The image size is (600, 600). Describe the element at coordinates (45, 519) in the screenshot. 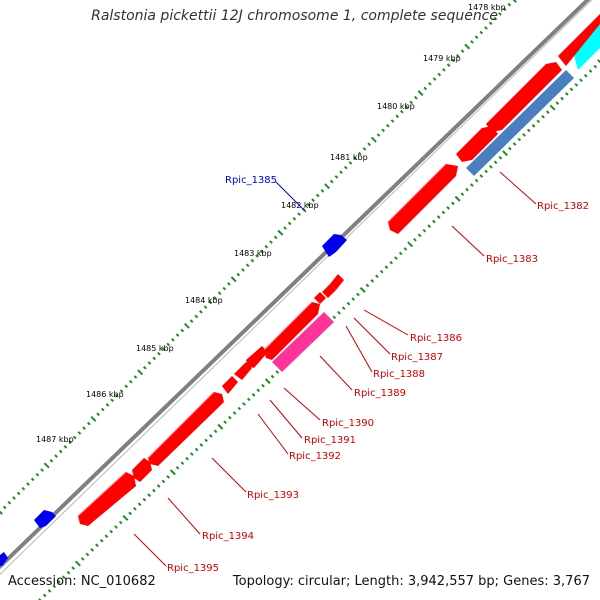

I see `gene-arrow-blue` at that location.